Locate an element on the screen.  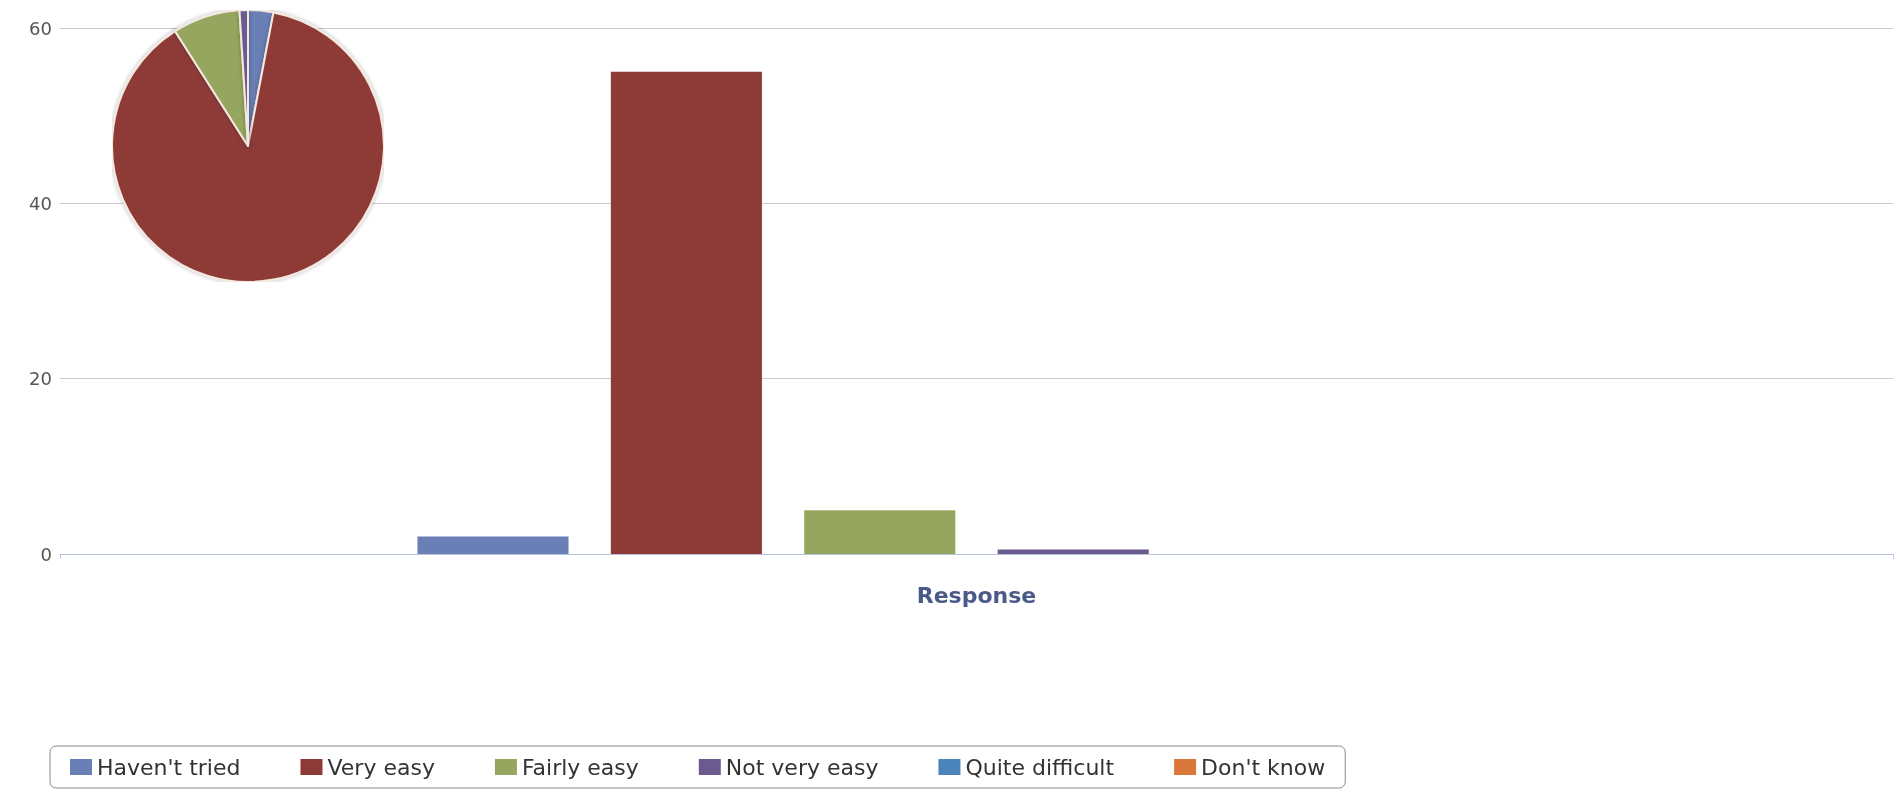
x-axis-title: Response is located at coordinates (976, 595).